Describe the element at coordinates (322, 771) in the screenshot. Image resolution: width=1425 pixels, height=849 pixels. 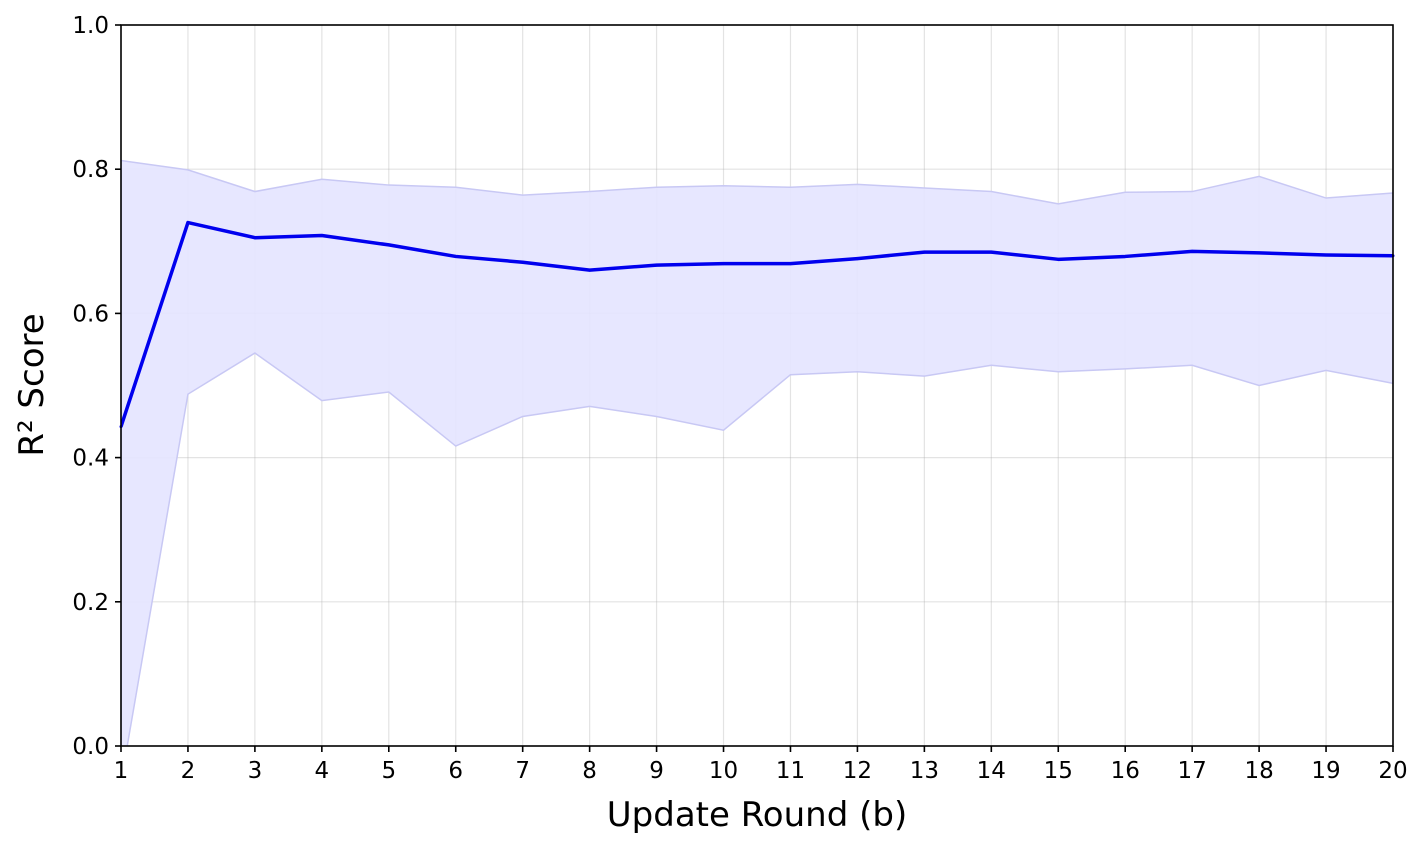
I see `x-tick-label: 4` at that location.